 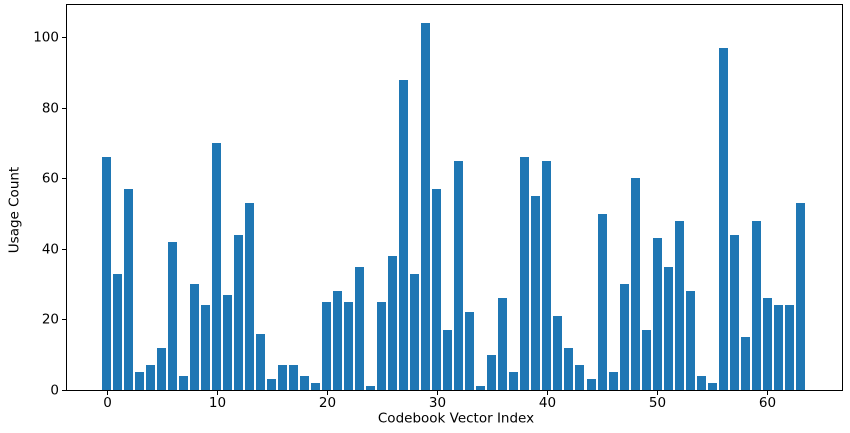 I want to click on y-tick-label: 100, so click(x=46, y=36).